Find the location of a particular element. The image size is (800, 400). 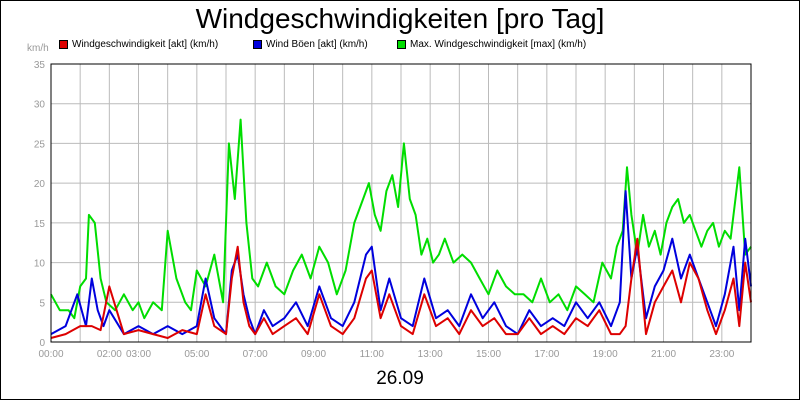

legend-label-akt: Windgeschwindigkeit [akt] (km/h) is located at coordinates (145, 44).